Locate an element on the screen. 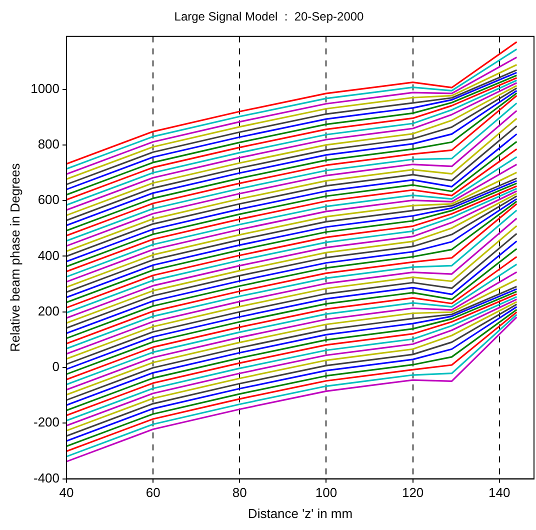 Image resolution: width=536 pixels, height=530 pixels. x-axis-title: Distance 'z' in mm is located at coordinates (300, 513).